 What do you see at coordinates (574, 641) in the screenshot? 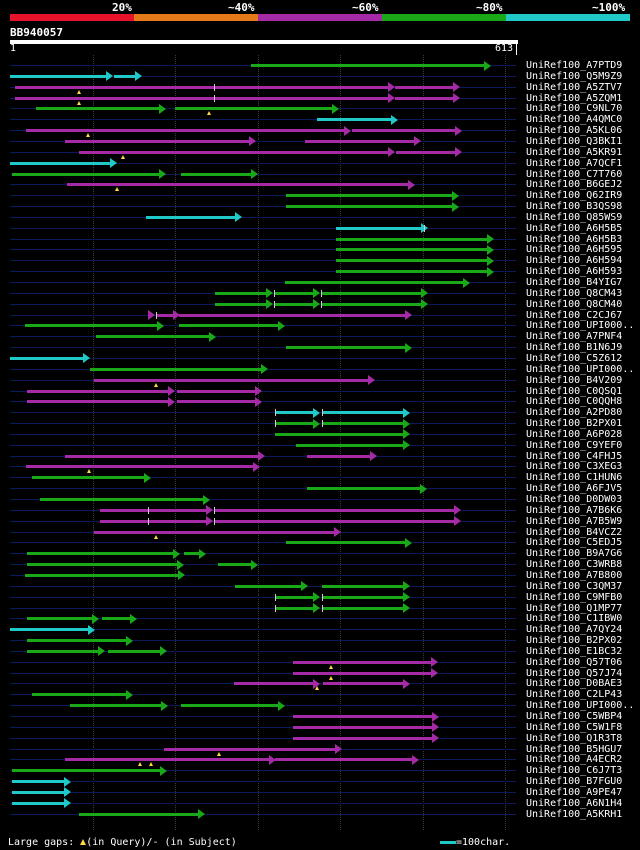
I see `hit-label: UniRef100_B2PX02` at bounding box center [574, 641].